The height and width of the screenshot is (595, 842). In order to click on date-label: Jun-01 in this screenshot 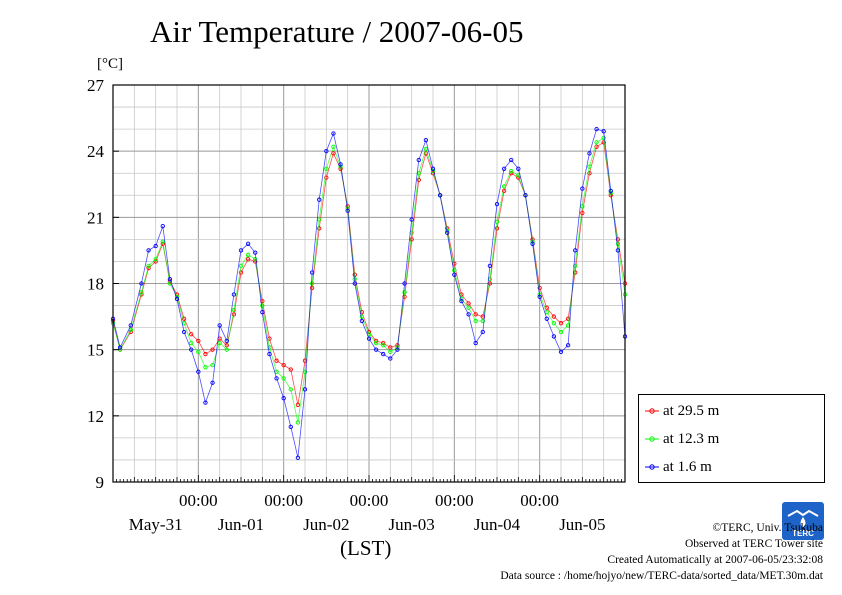, I will do `click(241, 524)`.